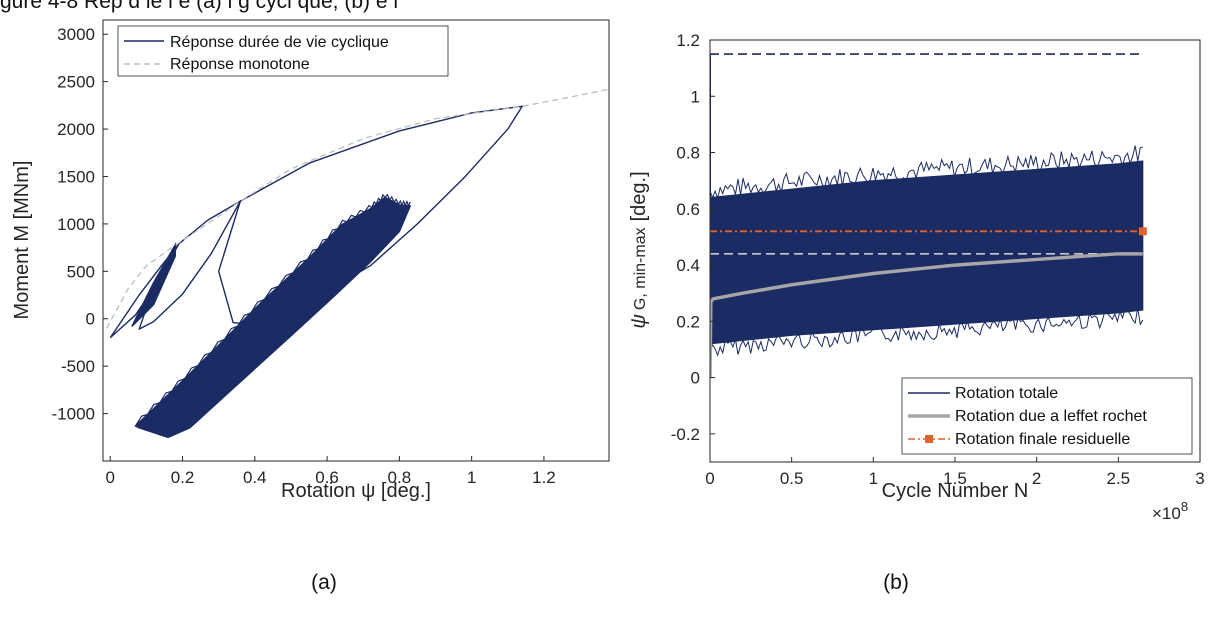 This screenshot has width=1213, height=625. Describe the element at coordinates (273, 310) in the screenshot. I see `chart-a-band-edge` at that location.